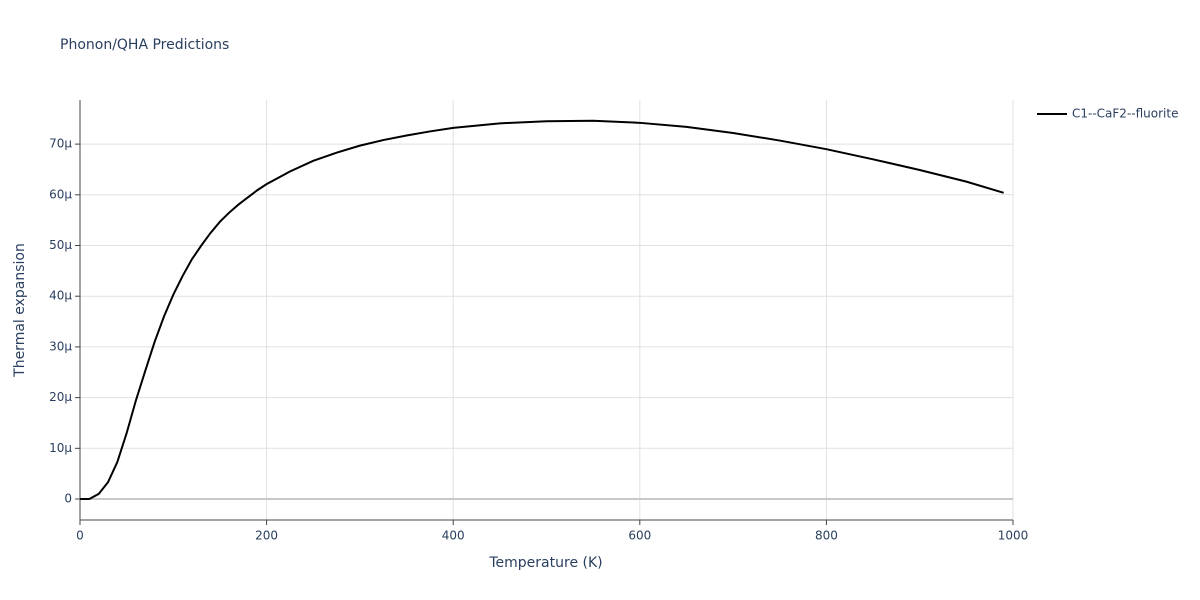  Describe the element at coordinates (60, 397) in the screenshot. I see `y-tick-label: 20µ` at that location.